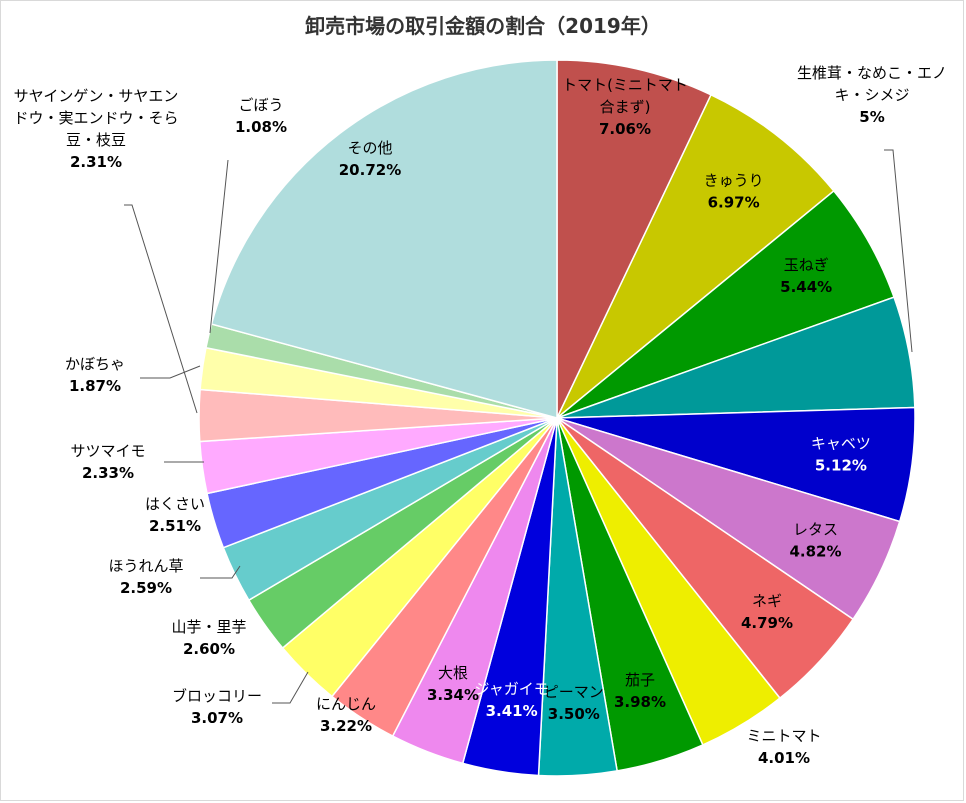  I want to click on slice-value-3: 5%, so click(871, 117).